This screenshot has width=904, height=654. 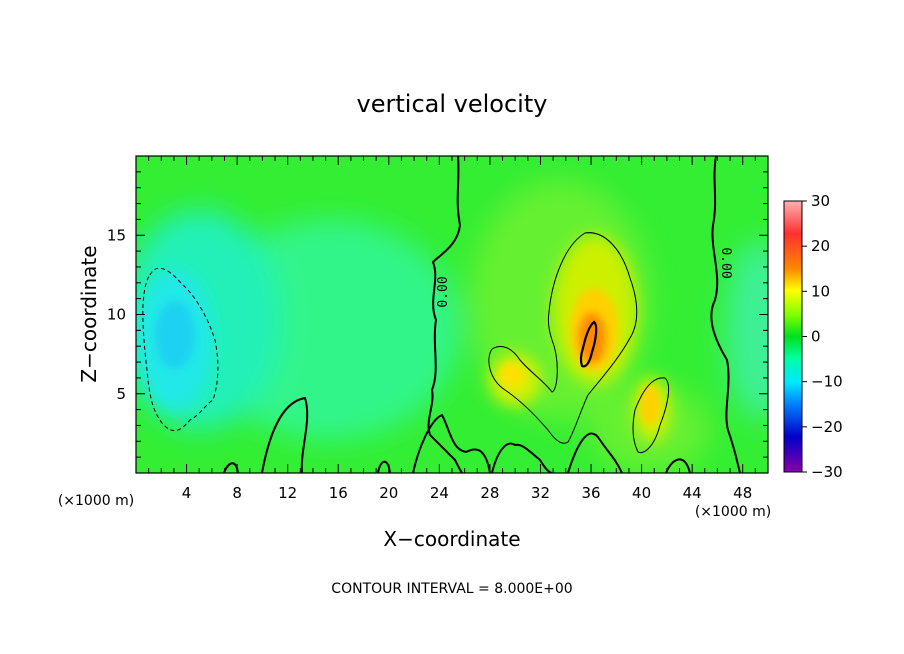 I want to click on x-unit-label-right: (×1000 m), so click(x=733, y=512).